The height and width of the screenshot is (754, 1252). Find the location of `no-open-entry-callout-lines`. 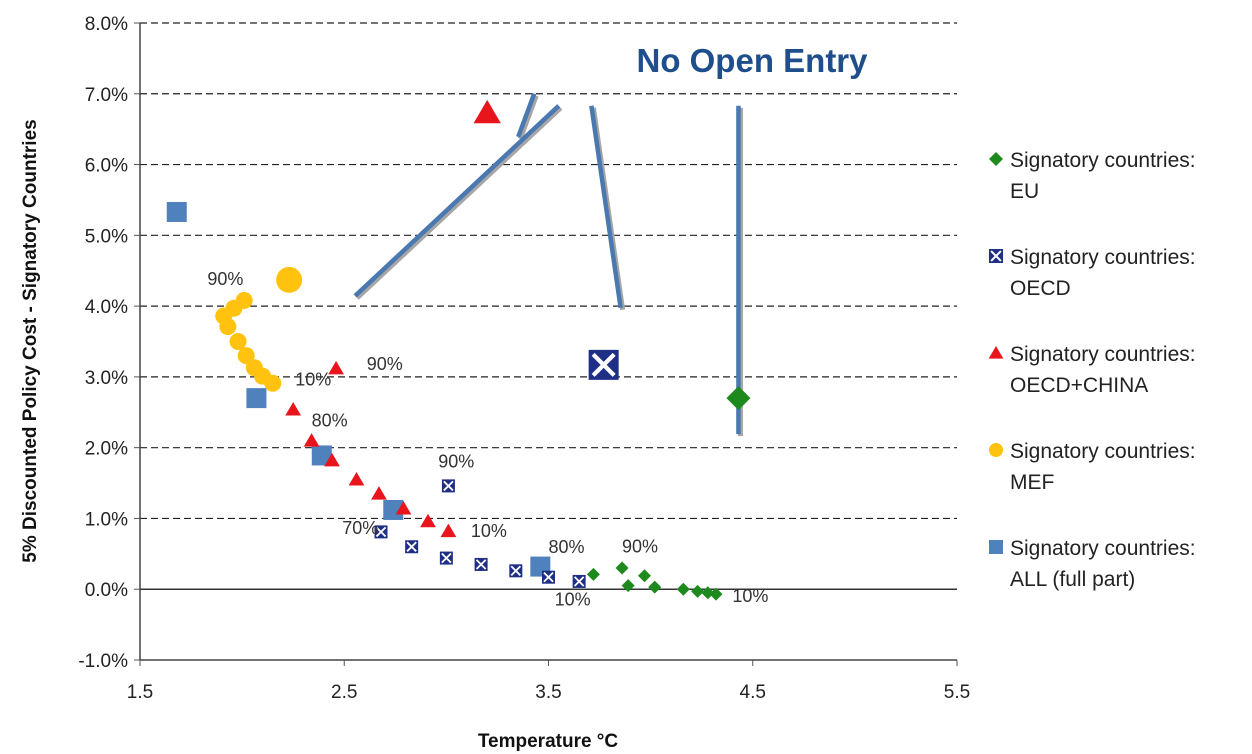

no-open-entry-callout-lines is located at coordinates (547, 265).